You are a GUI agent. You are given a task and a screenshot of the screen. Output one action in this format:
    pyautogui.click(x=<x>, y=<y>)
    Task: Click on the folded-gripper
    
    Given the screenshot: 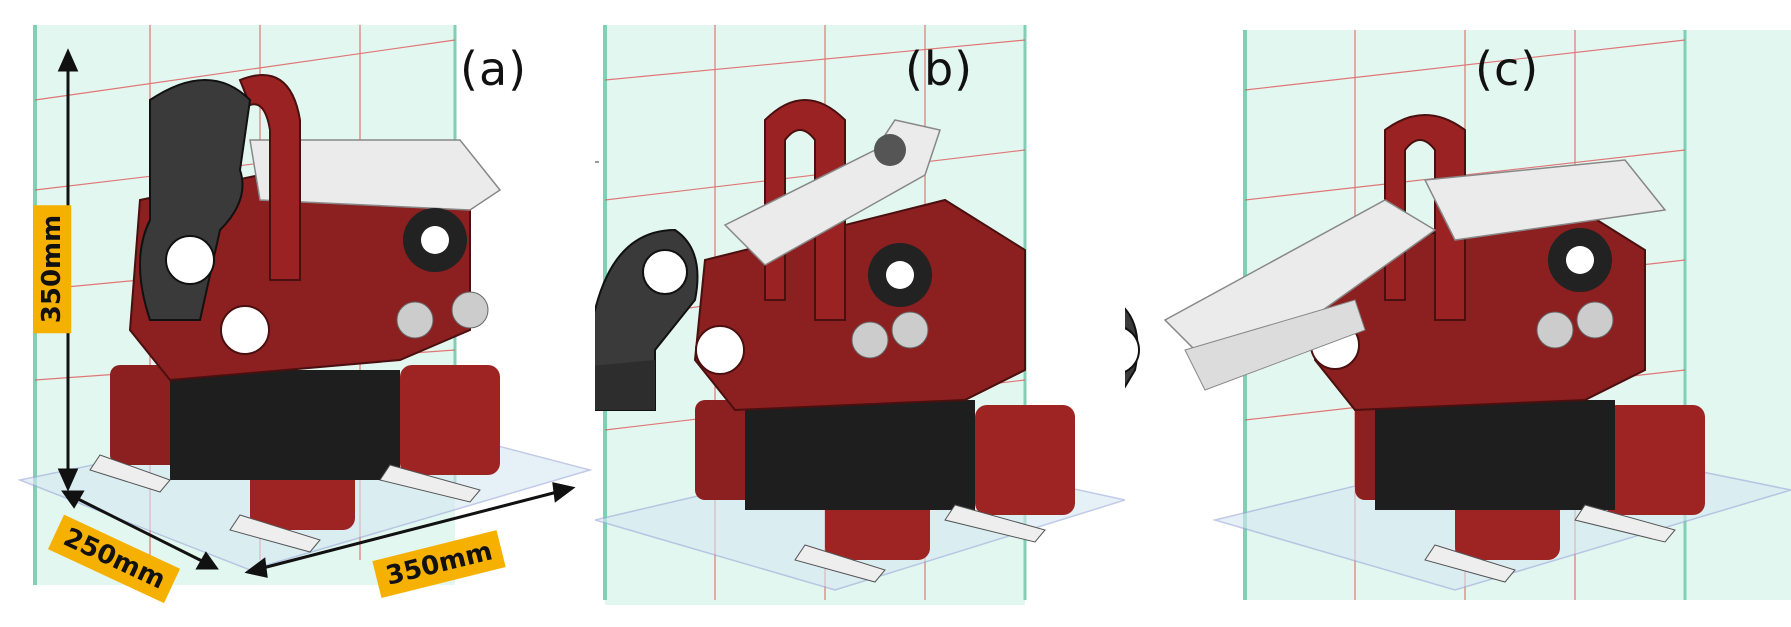 What is the action you would take?
    pyautogui.click(x=195, y=200)
    